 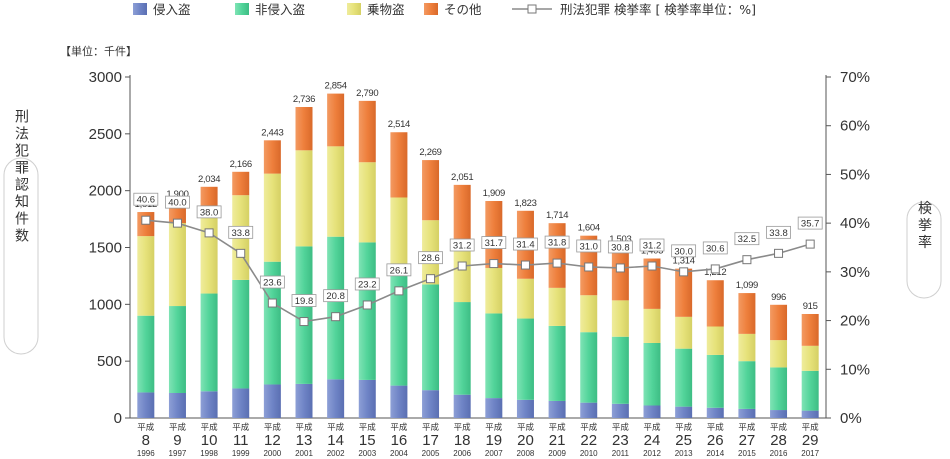 I want to click on y-right-tick-label: 70%, so click(x=855, y=77).